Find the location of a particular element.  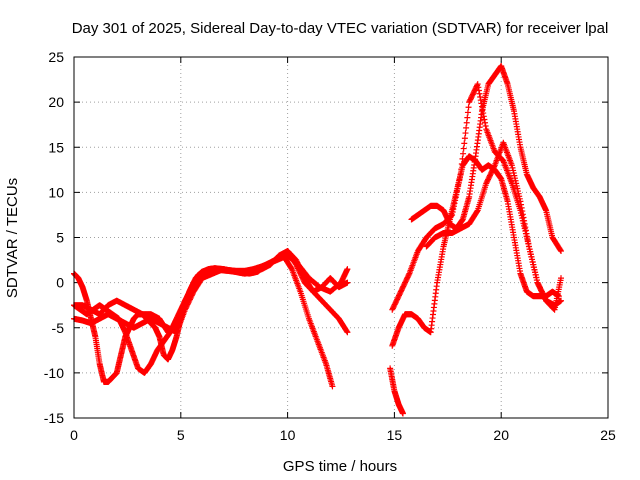

y-tick-label: 20 is located at coordinates (56, 102).